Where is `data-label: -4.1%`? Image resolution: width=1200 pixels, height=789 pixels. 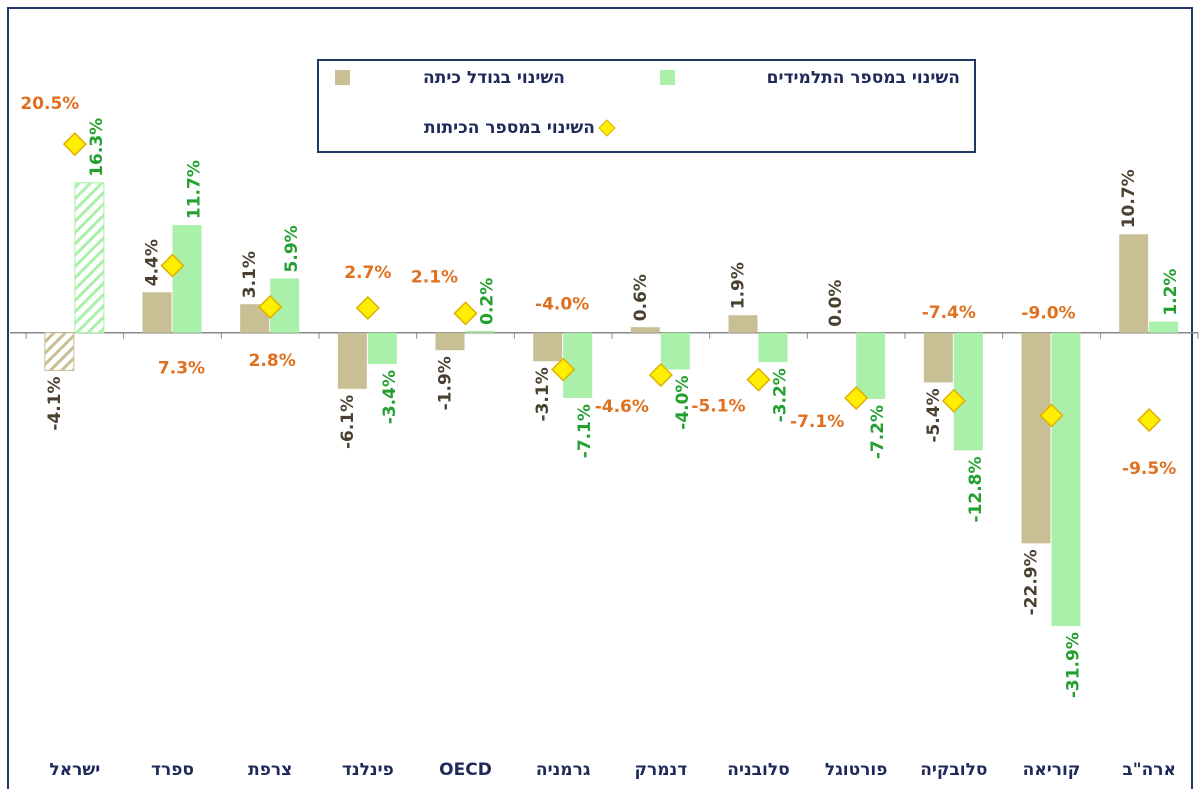 data-label: -4.1% is located at coordinates (55, 403).